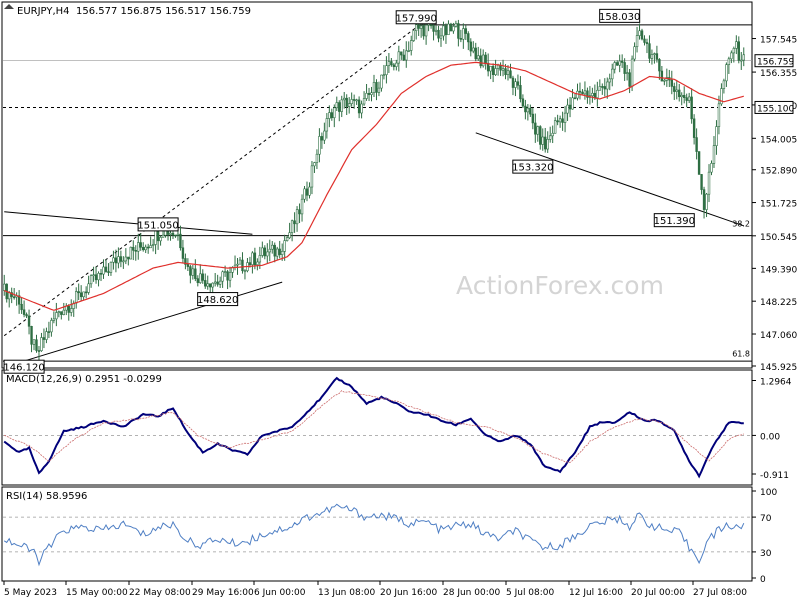 This screenshot has width=800, height=604. What do you see at coordinates (774, 107) in the screenshot?
I see `price-tag-box` at bounding box center [774, 107].